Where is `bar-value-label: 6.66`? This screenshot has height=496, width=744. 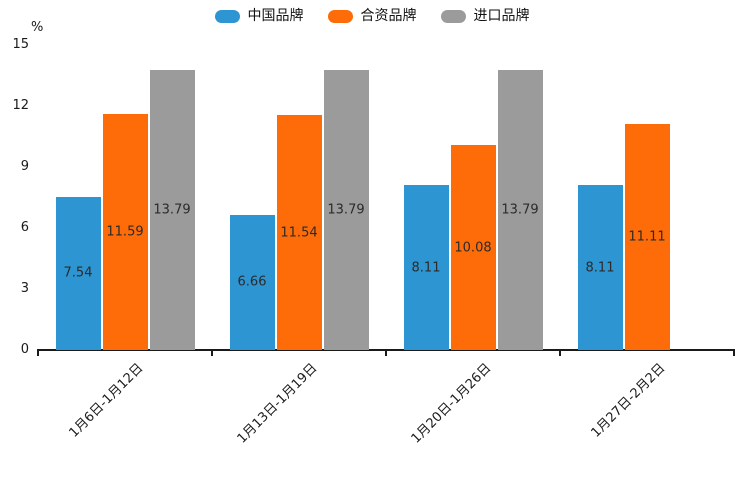 bar-value-label: 6.66 is located at coordinates (252, 282).